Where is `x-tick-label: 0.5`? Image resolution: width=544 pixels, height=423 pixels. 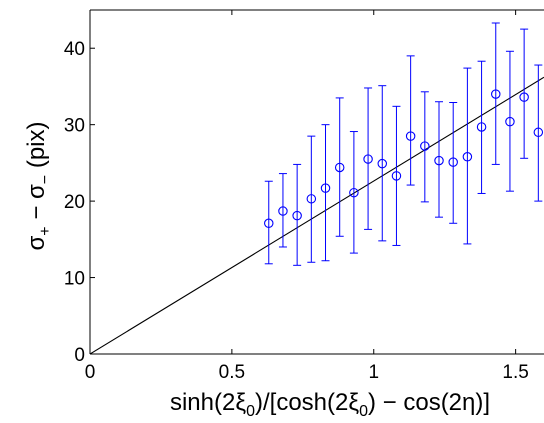 x-tick-label: 0.5 is located at coordinates (232, 372).